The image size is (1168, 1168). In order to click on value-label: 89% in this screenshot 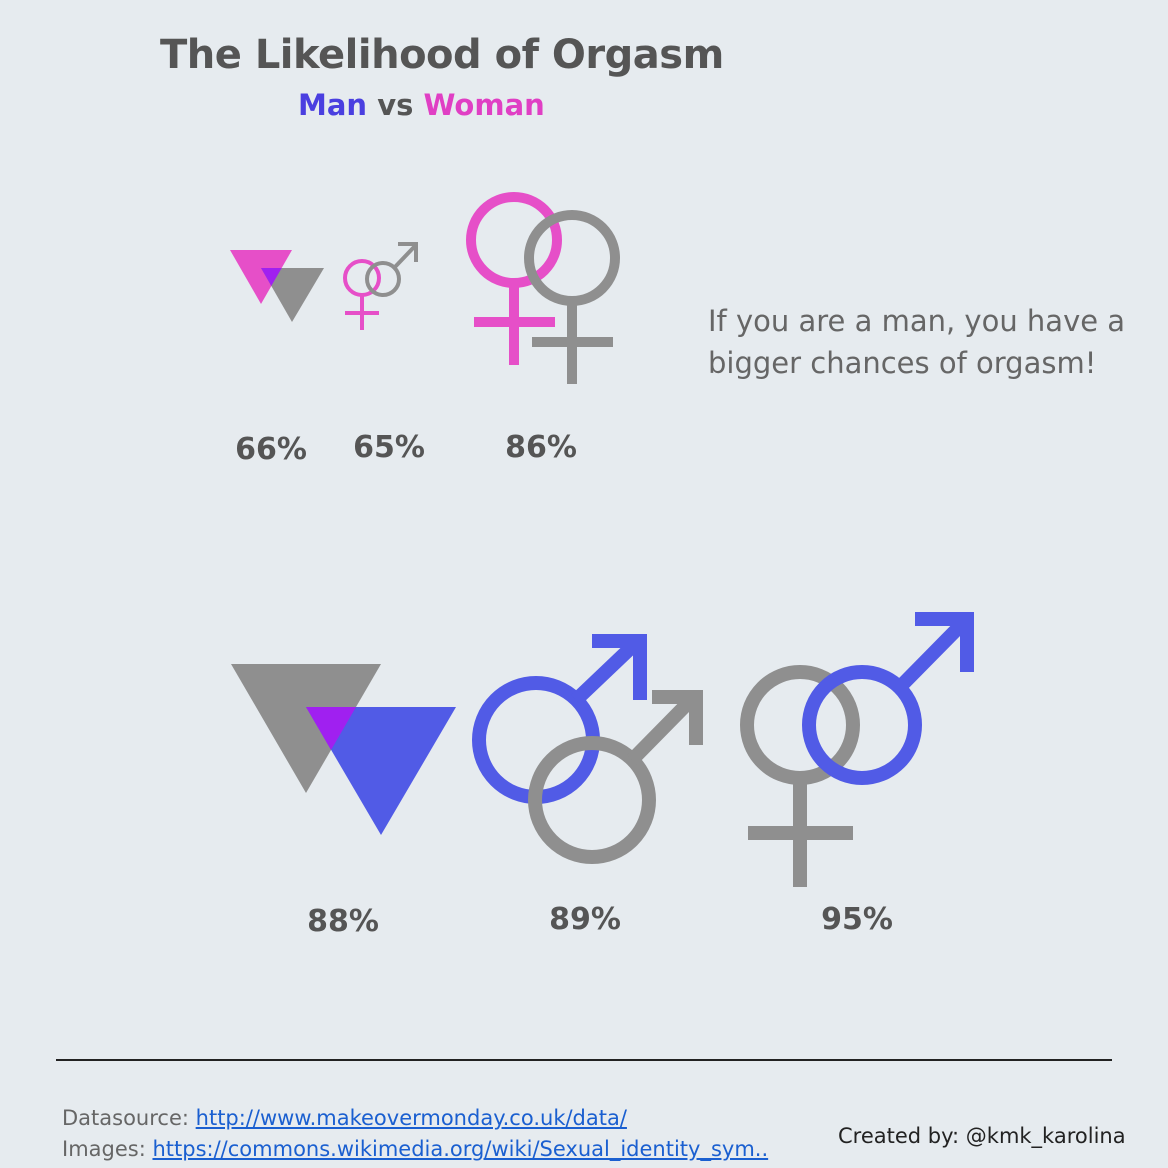, I will do `click(585, 919)`.